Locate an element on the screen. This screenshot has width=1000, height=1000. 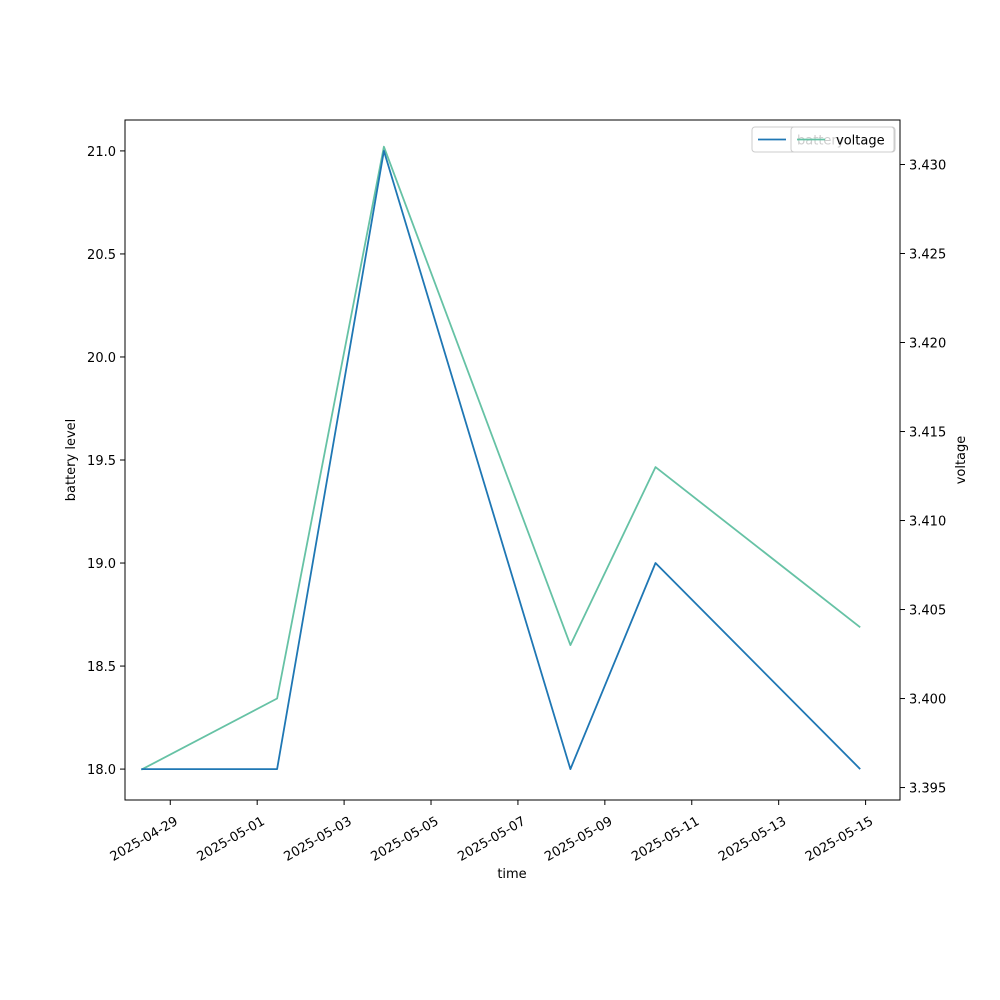
legend-box is located at coordinates (842, 139).